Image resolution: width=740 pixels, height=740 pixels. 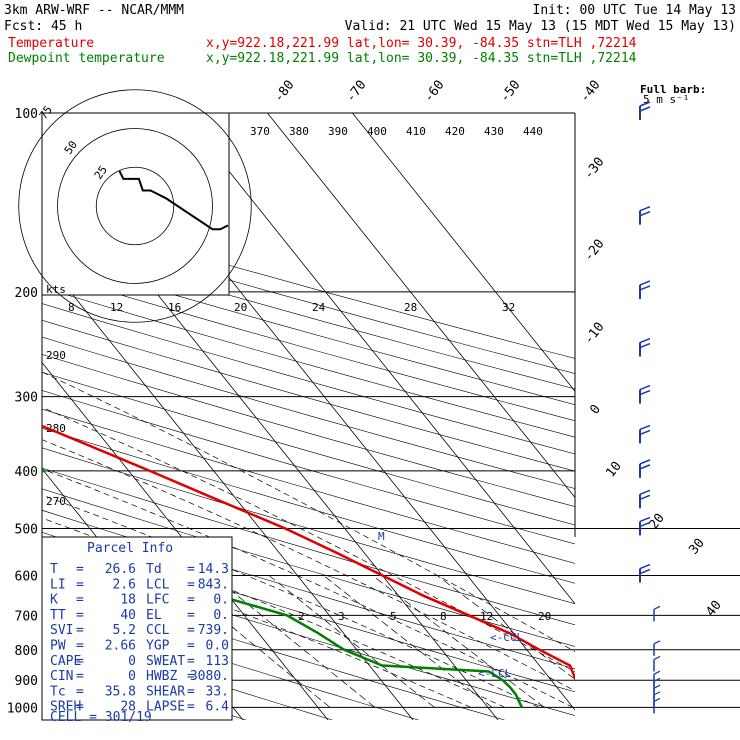 I want to click on mixing-ratio-label: 16, so click(x=174, y=307).